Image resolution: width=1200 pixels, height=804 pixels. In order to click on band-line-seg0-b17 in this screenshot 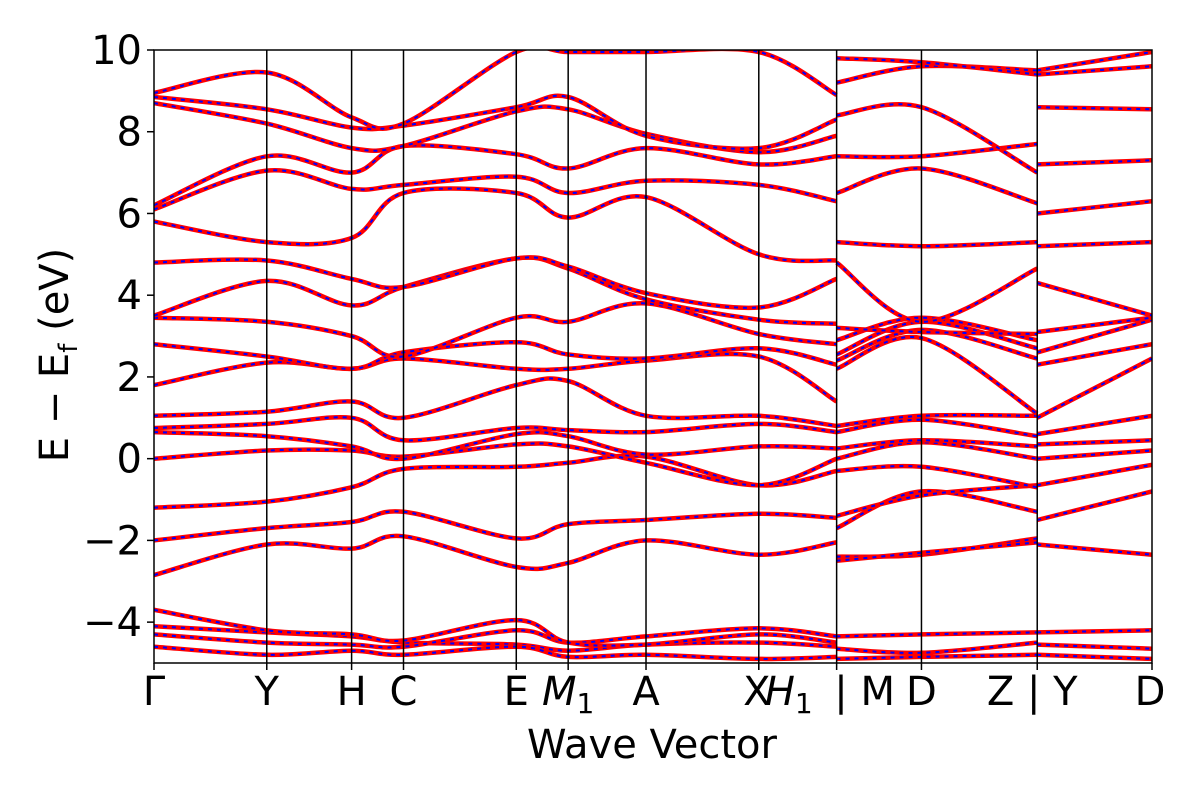, I will do `click(496, 90)`.